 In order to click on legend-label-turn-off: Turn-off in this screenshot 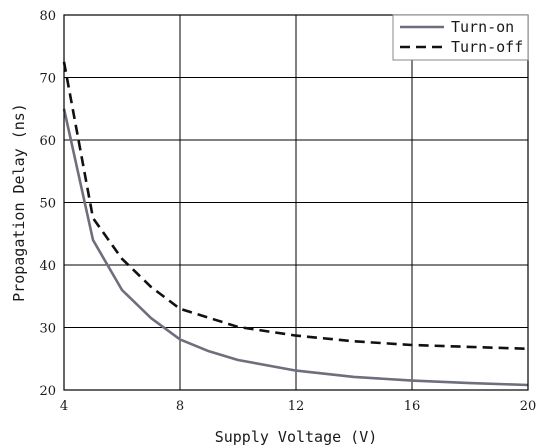, I will do `click(487, 47)`.